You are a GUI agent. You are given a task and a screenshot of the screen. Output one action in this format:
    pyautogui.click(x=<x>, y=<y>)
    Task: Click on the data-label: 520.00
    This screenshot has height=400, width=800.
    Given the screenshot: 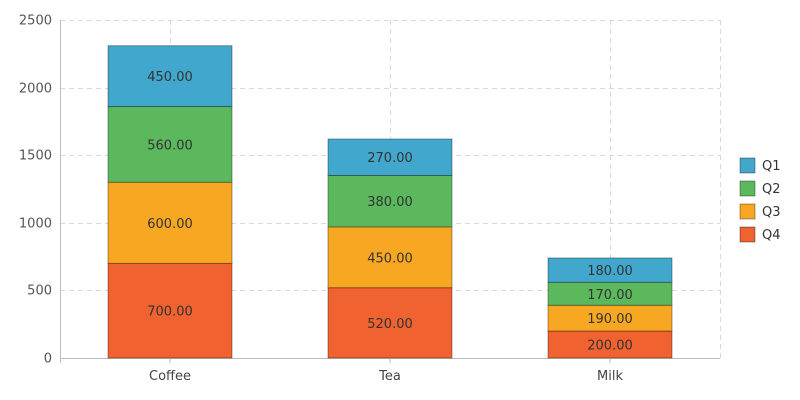 What is the action you would take?
    pyautogui.click(x=390, y=324)
    